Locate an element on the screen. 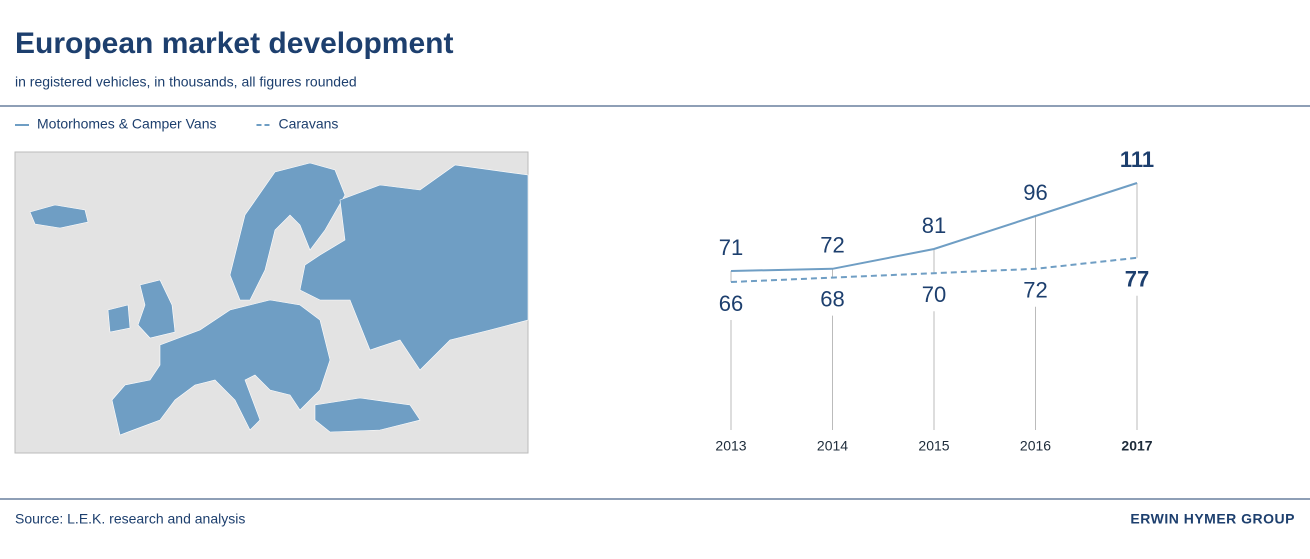  value-label: 81 is located at coordinates (934, 225).